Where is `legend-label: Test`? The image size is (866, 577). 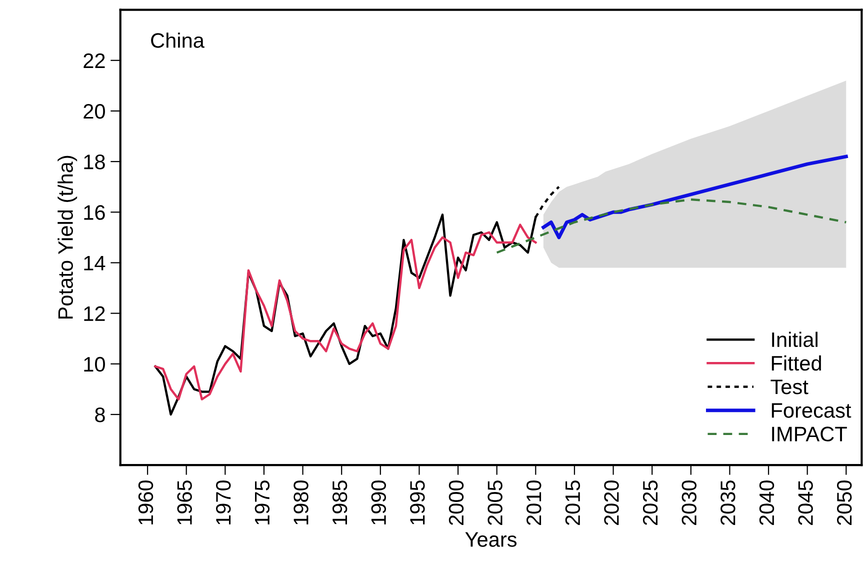 legend-label: Test is located at coordinates (789, 387).